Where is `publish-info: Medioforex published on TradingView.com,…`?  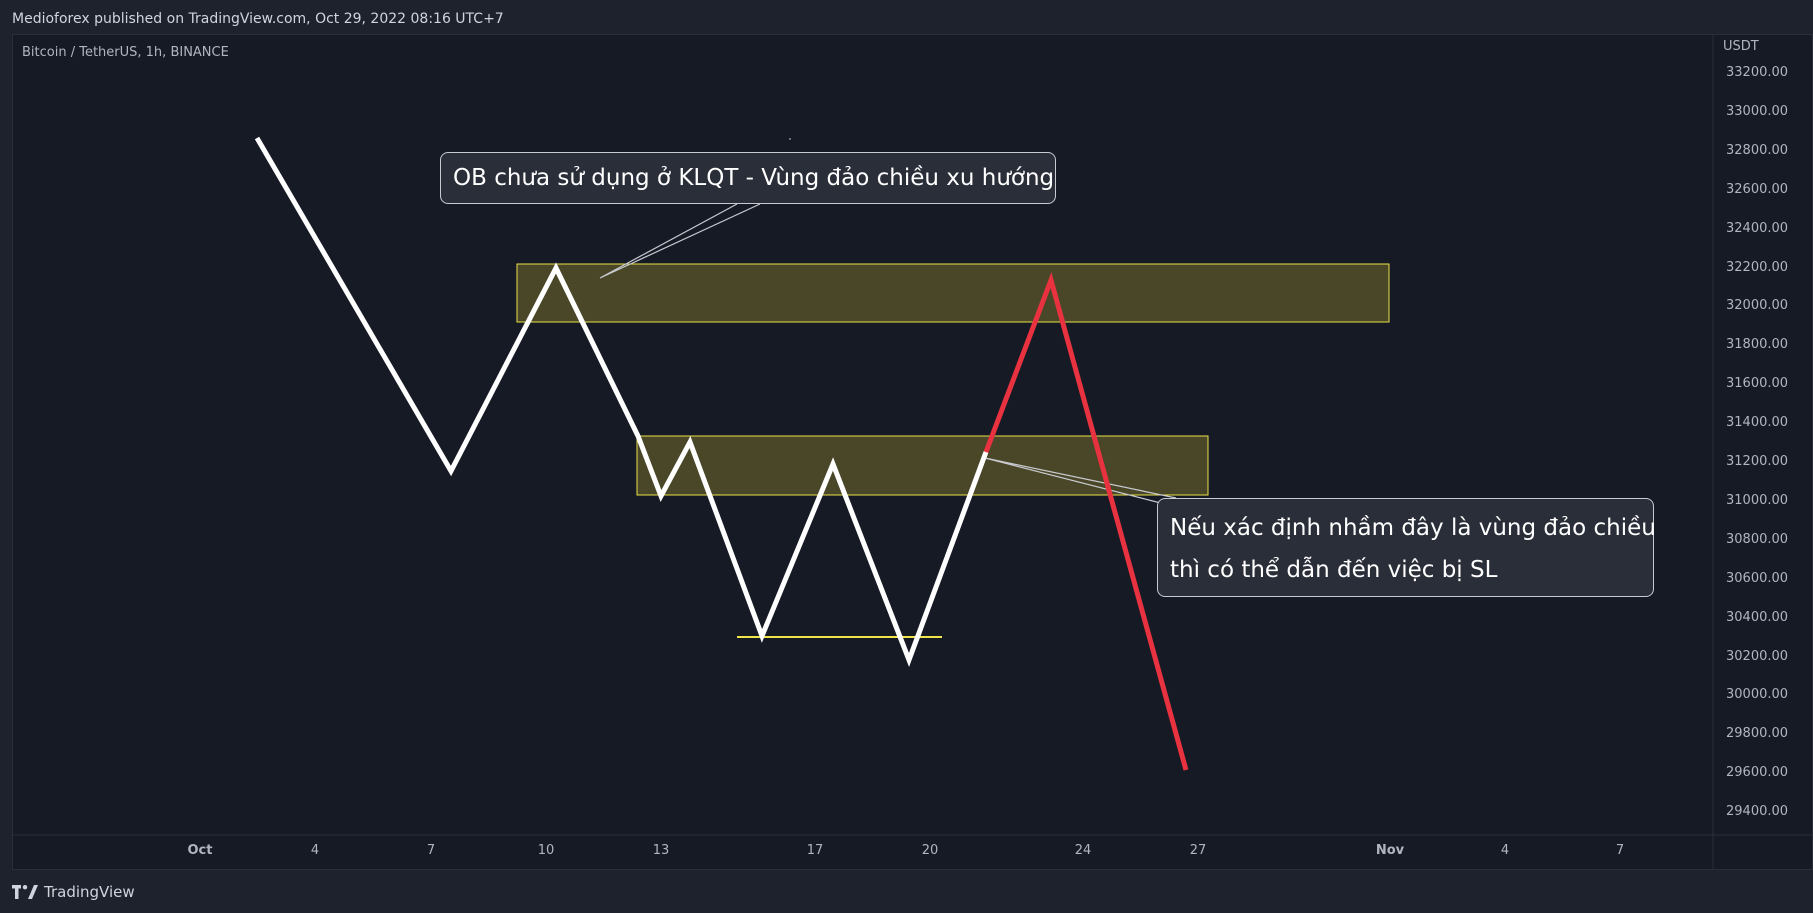 publish-info: Medioforex published on TradingView.com,… is located at coordinates (258, 19).